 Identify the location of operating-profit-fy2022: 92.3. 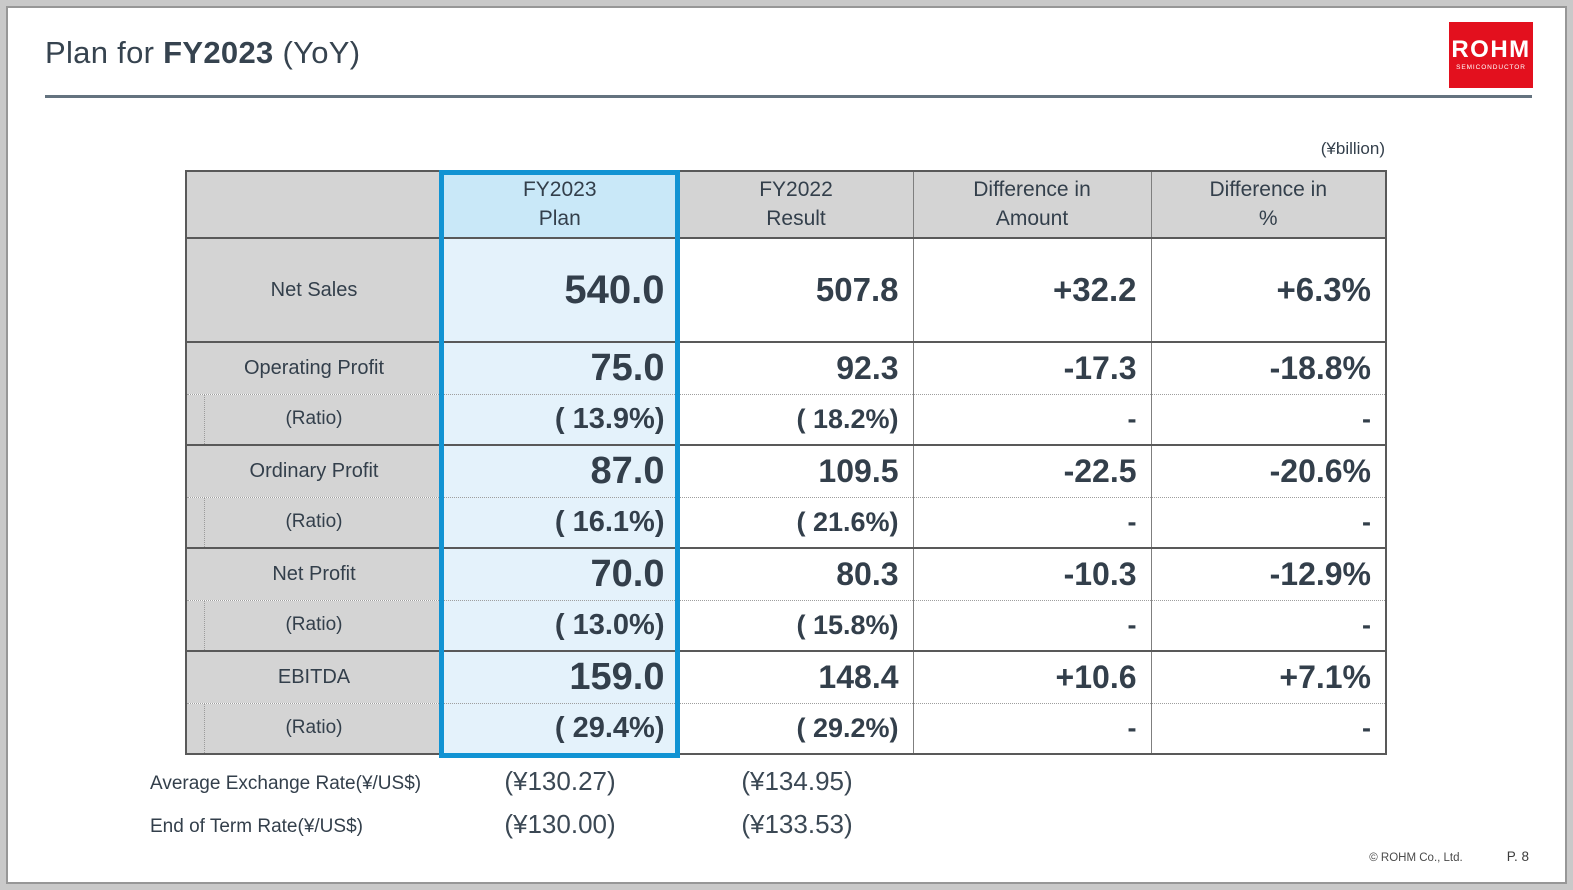
(795, 367).